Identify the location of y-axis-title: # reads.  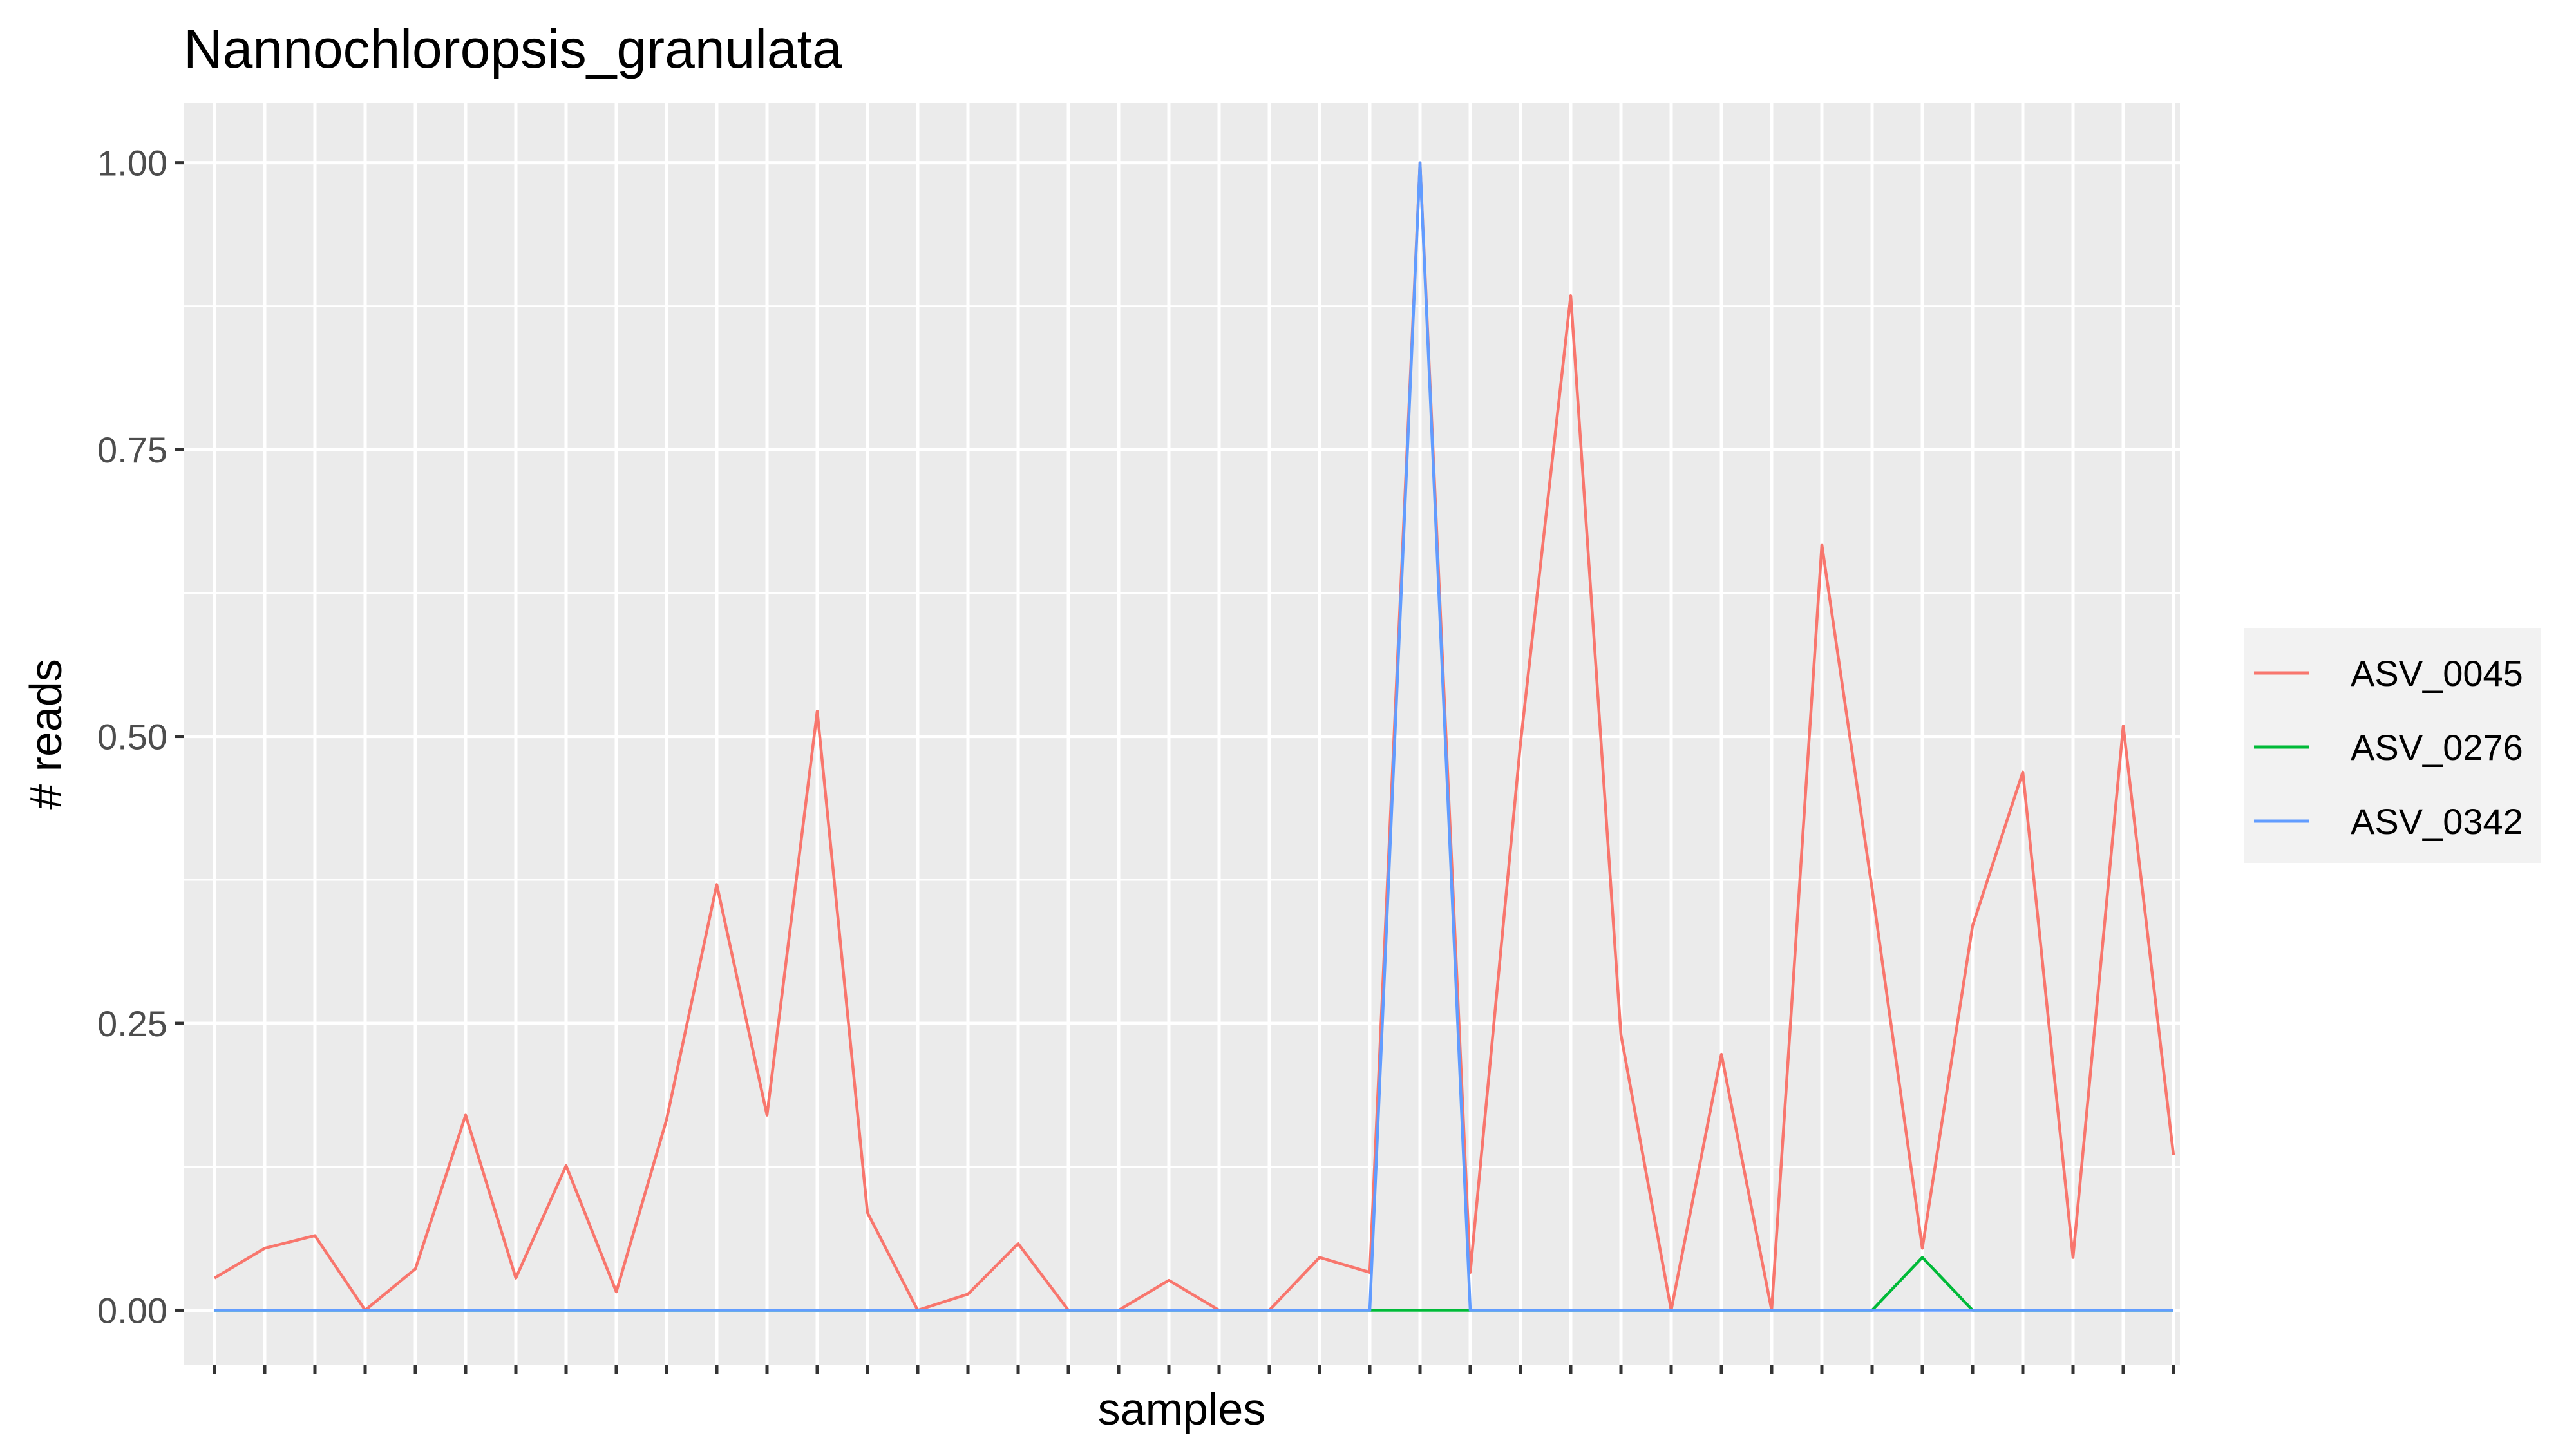
(46, 734).